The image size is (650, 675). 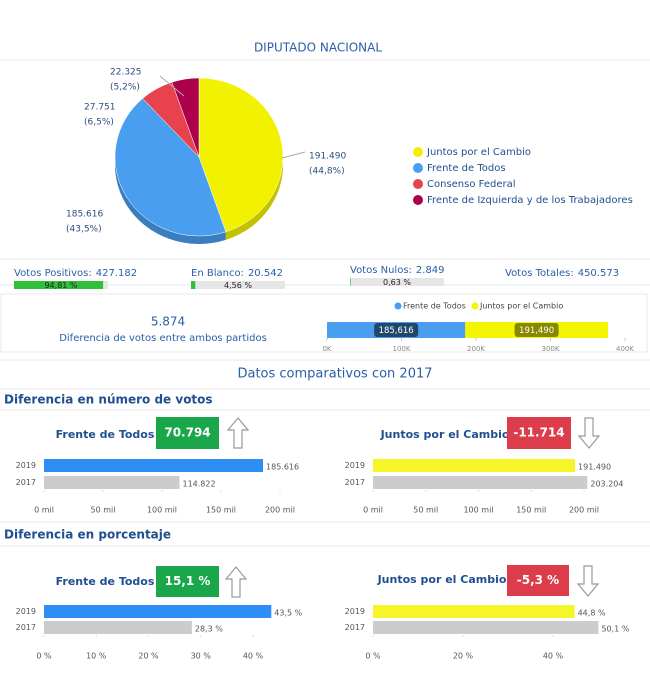 I want to click on badge-value: -5,3 %, so click(x=538, y=580).